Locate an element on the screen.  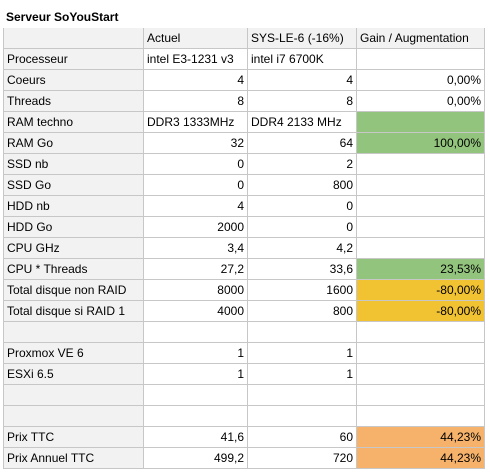
actuel-cell: 32 is located at coordinates (196, 143).